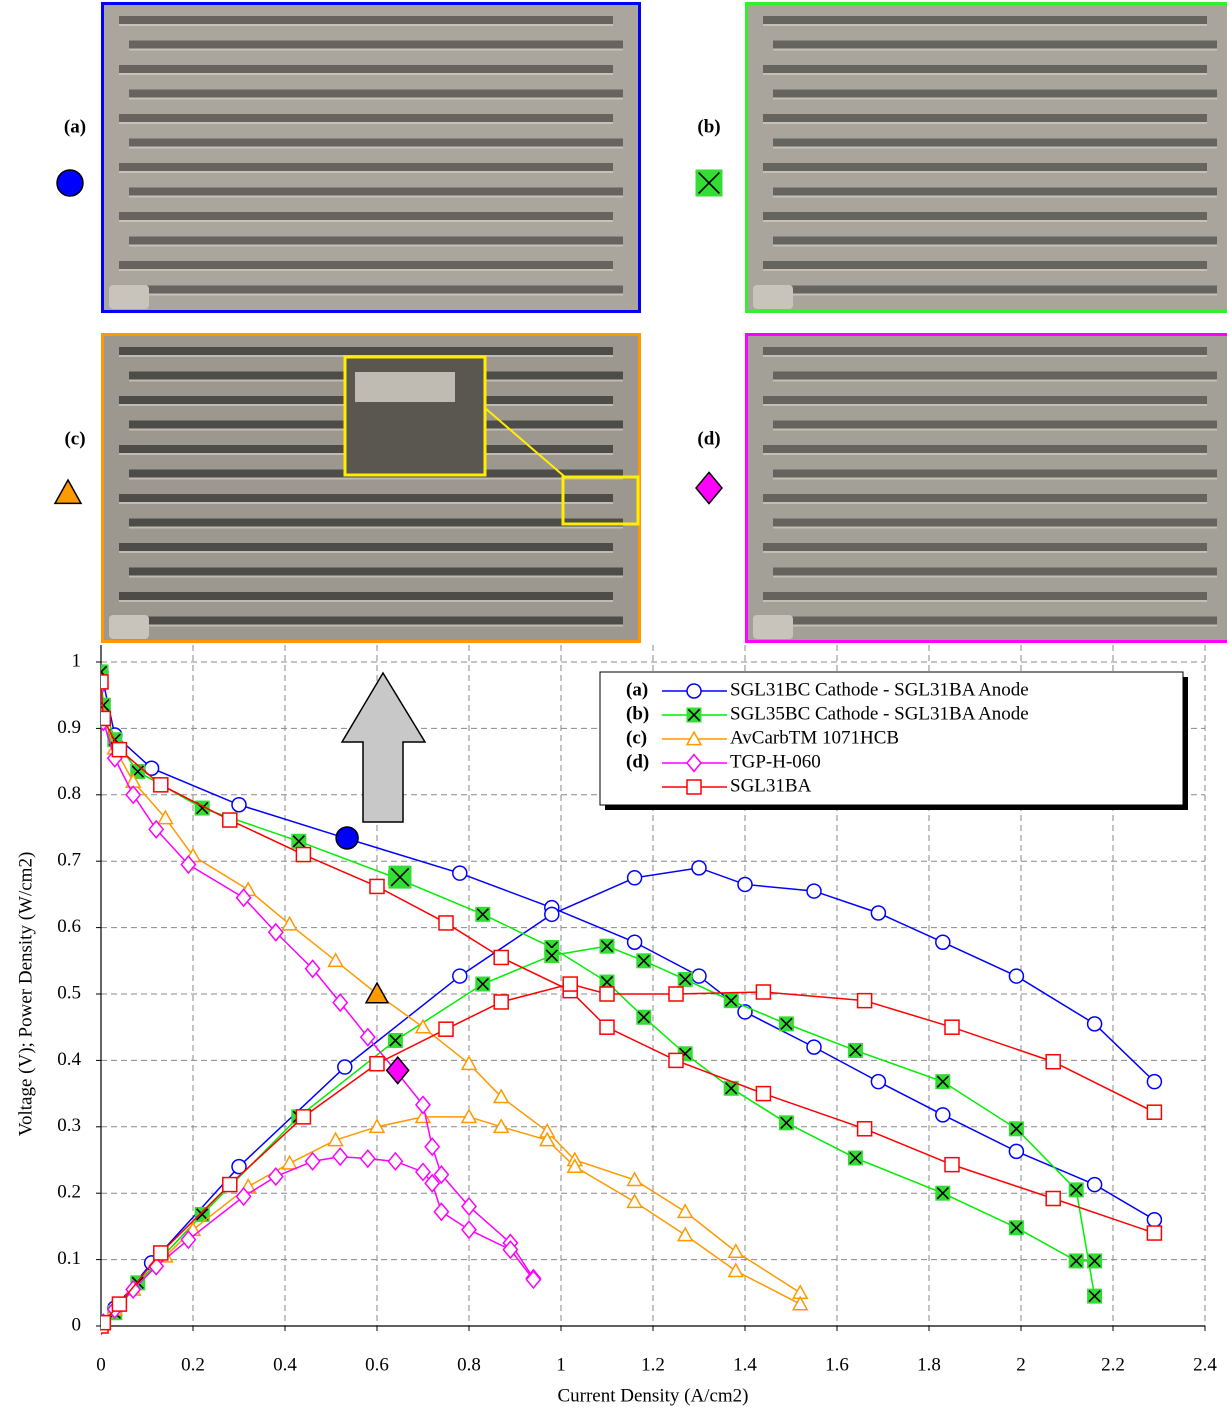  Describe the element at coordinates (69, 992) in the screenshot. I see `y-tick-label: 0.5` at that location.